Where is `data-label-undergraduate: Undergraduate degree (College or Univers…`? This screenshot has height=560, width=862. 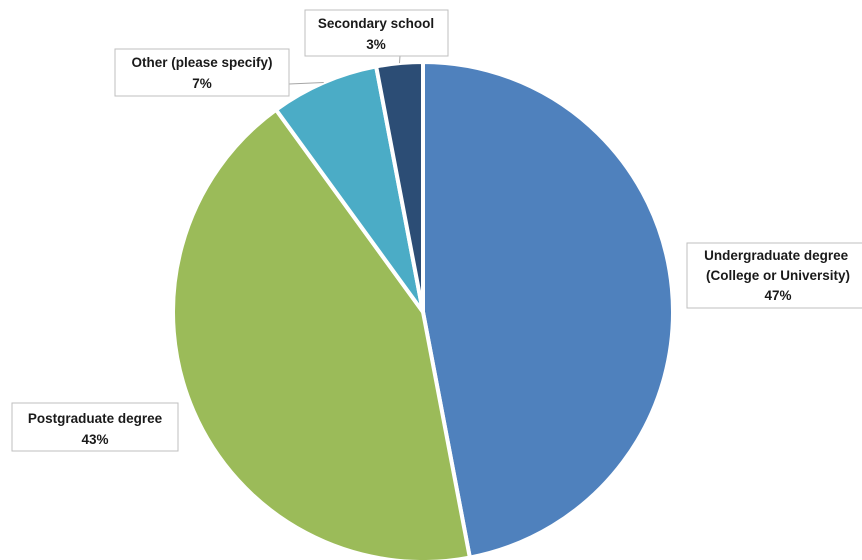 data-label-undergraduate: Undergraduate degree (College or Univers… is located at coordinates (774, 275).